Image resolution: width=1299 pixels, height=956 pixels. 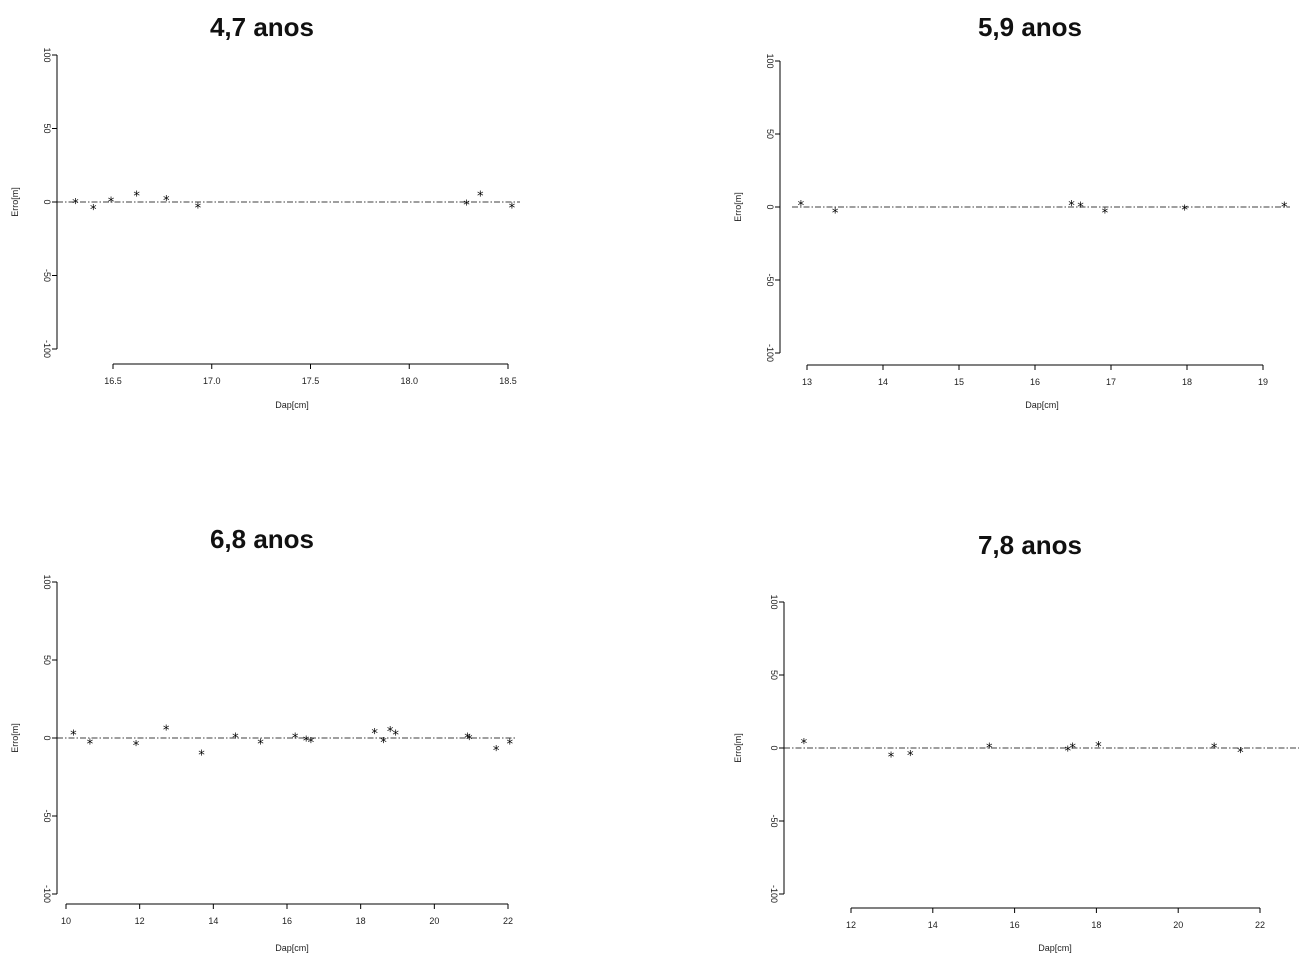 What do you see at coordinates (1030, 545) in the screenshot?
I see `chart-title: 7,8 anos` at bounding box center [1030, 545].